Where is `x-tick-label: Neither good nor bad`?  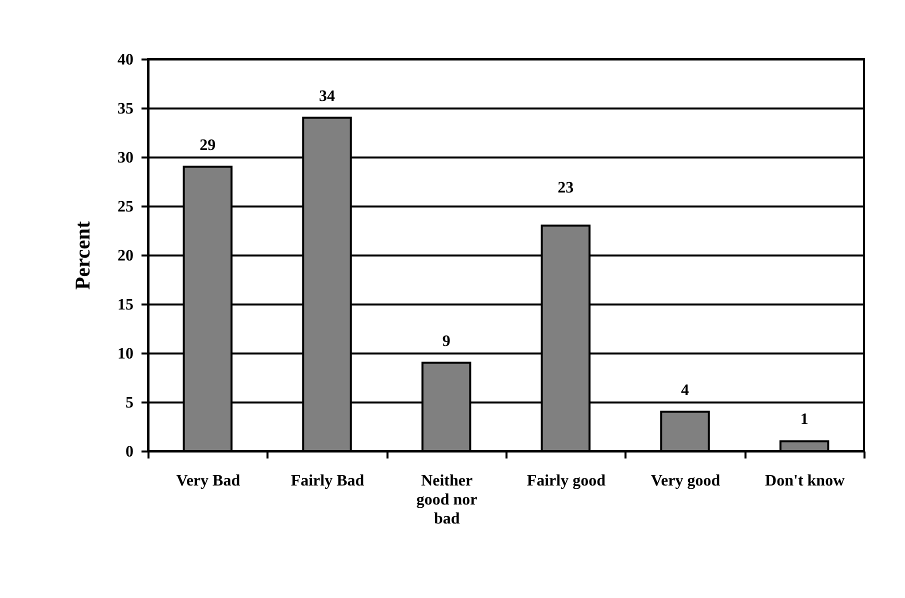
x-tick-label: Neither good nor bad is located at coordinates (447, 500).